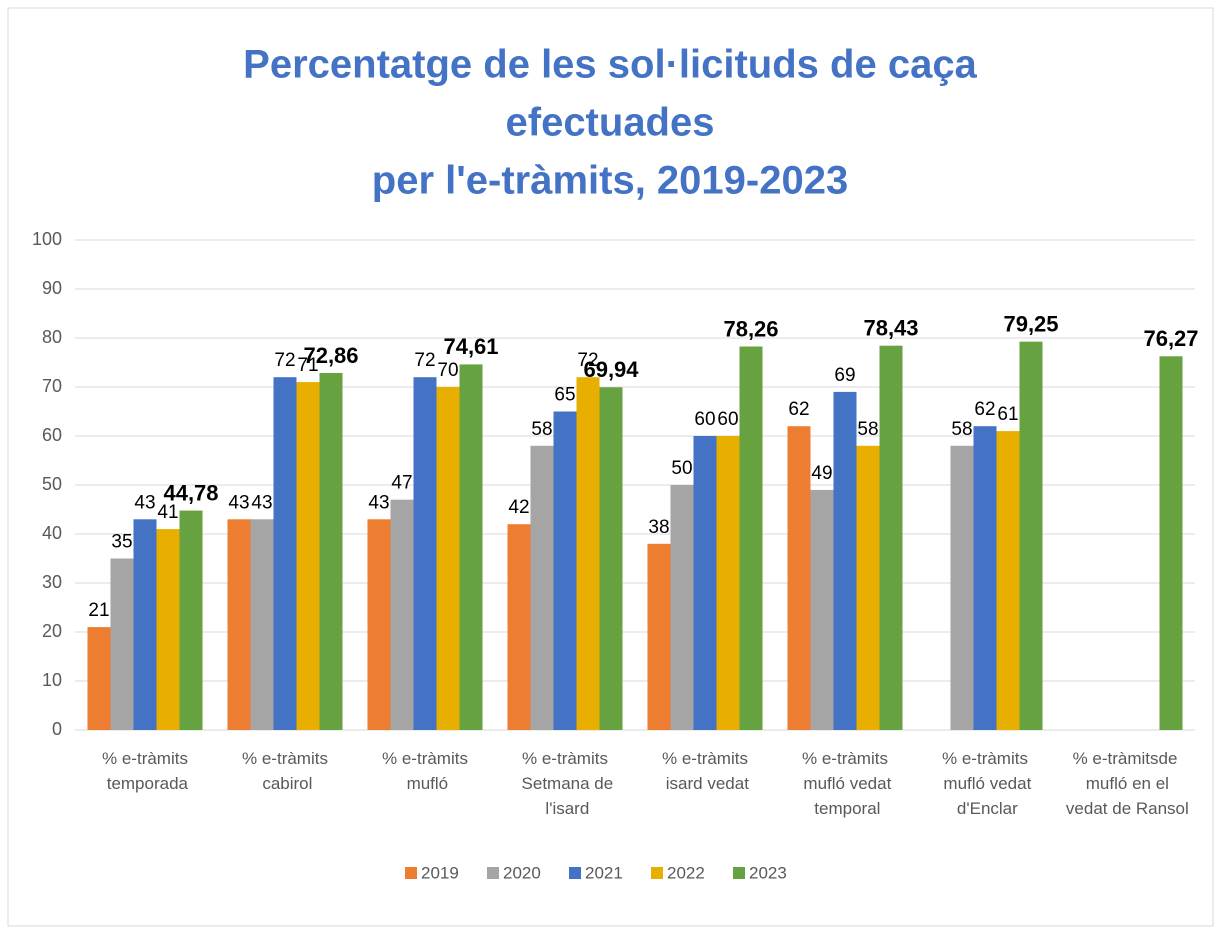 This screenshot has height=934, width=1221. I want to click on data-label: 74,61, so click(470, 346).